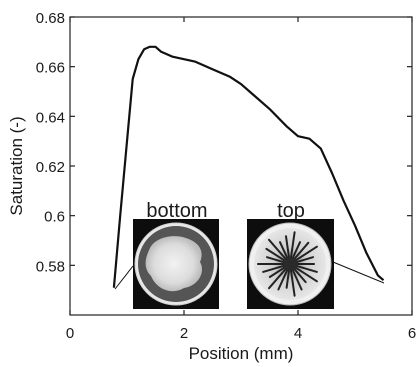 This screenshot has width=417, height=367. What do you see at coordinates (50, 68) in the screenshot?
I see `y-tick-label: 0.66` at bounding box center [50, 68].